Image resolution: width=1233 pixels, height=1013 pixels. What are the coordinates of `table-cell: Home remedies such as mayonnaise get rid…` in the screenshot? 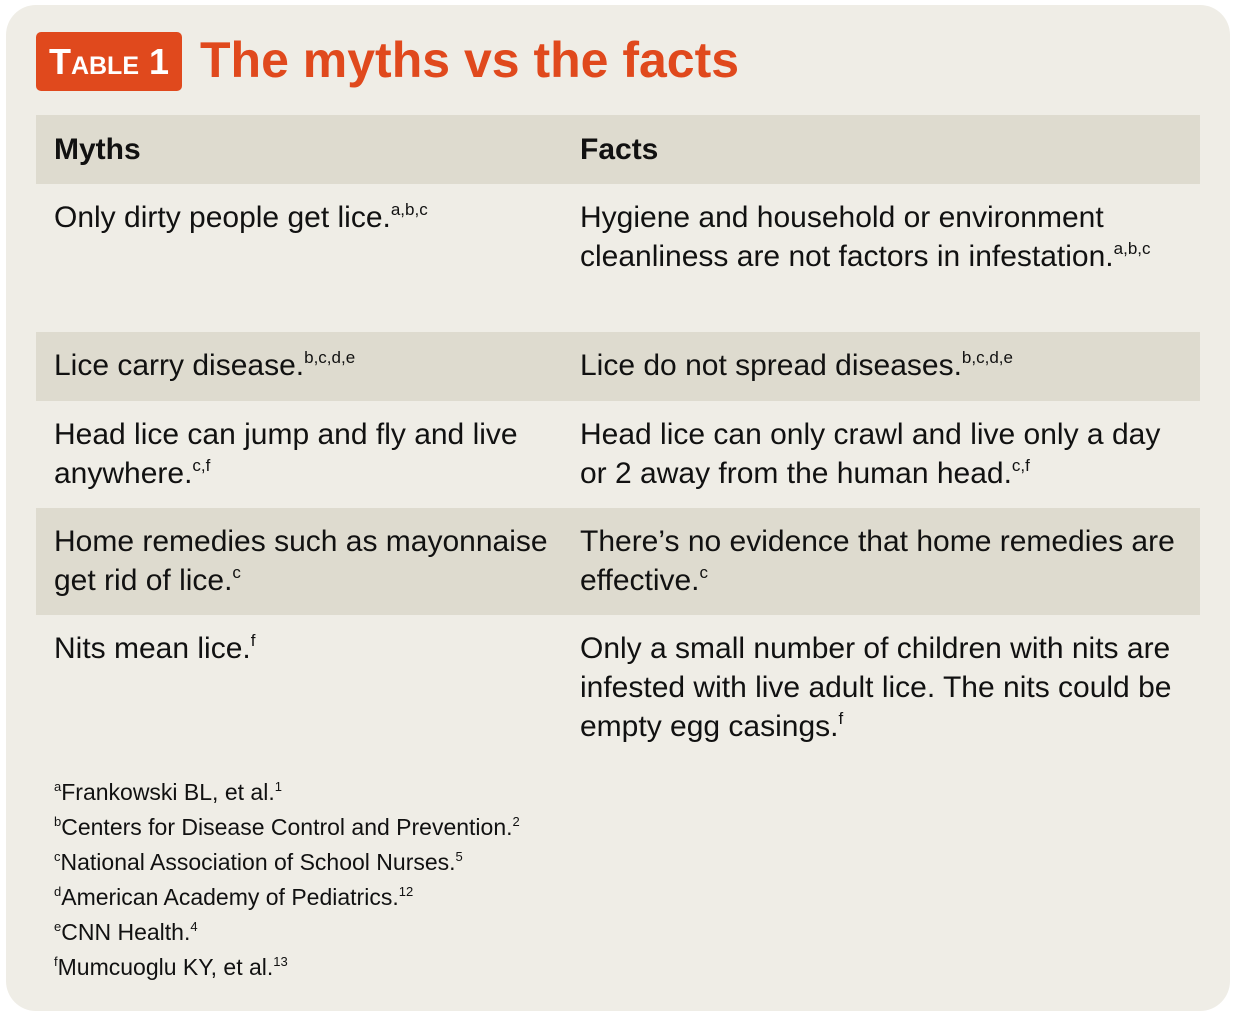 It's located at (299, 561).